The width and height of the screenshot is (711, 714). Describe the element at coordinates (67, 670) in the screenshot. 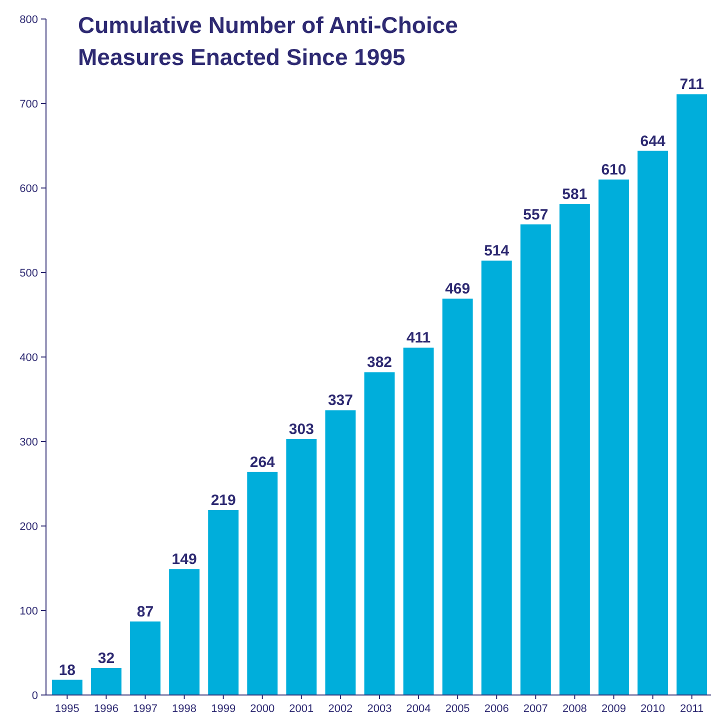

I see `data-label: 18` at that location.